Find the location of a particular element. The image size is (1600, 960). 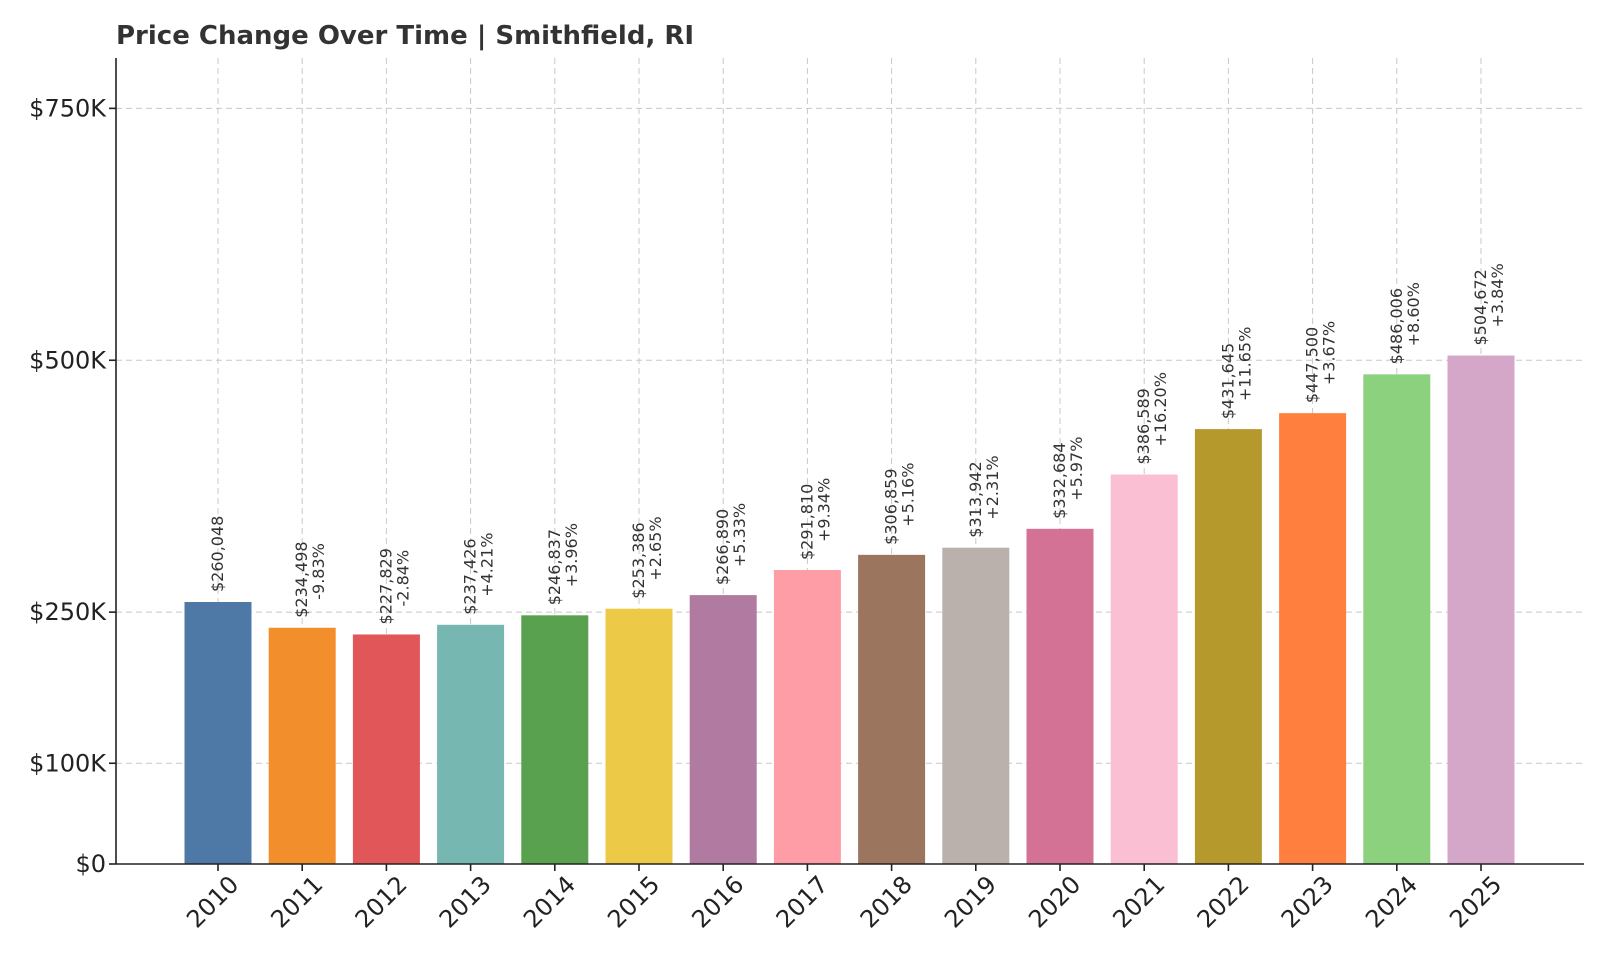

y-tick-label: $250K is located at coordinates (68, 612).